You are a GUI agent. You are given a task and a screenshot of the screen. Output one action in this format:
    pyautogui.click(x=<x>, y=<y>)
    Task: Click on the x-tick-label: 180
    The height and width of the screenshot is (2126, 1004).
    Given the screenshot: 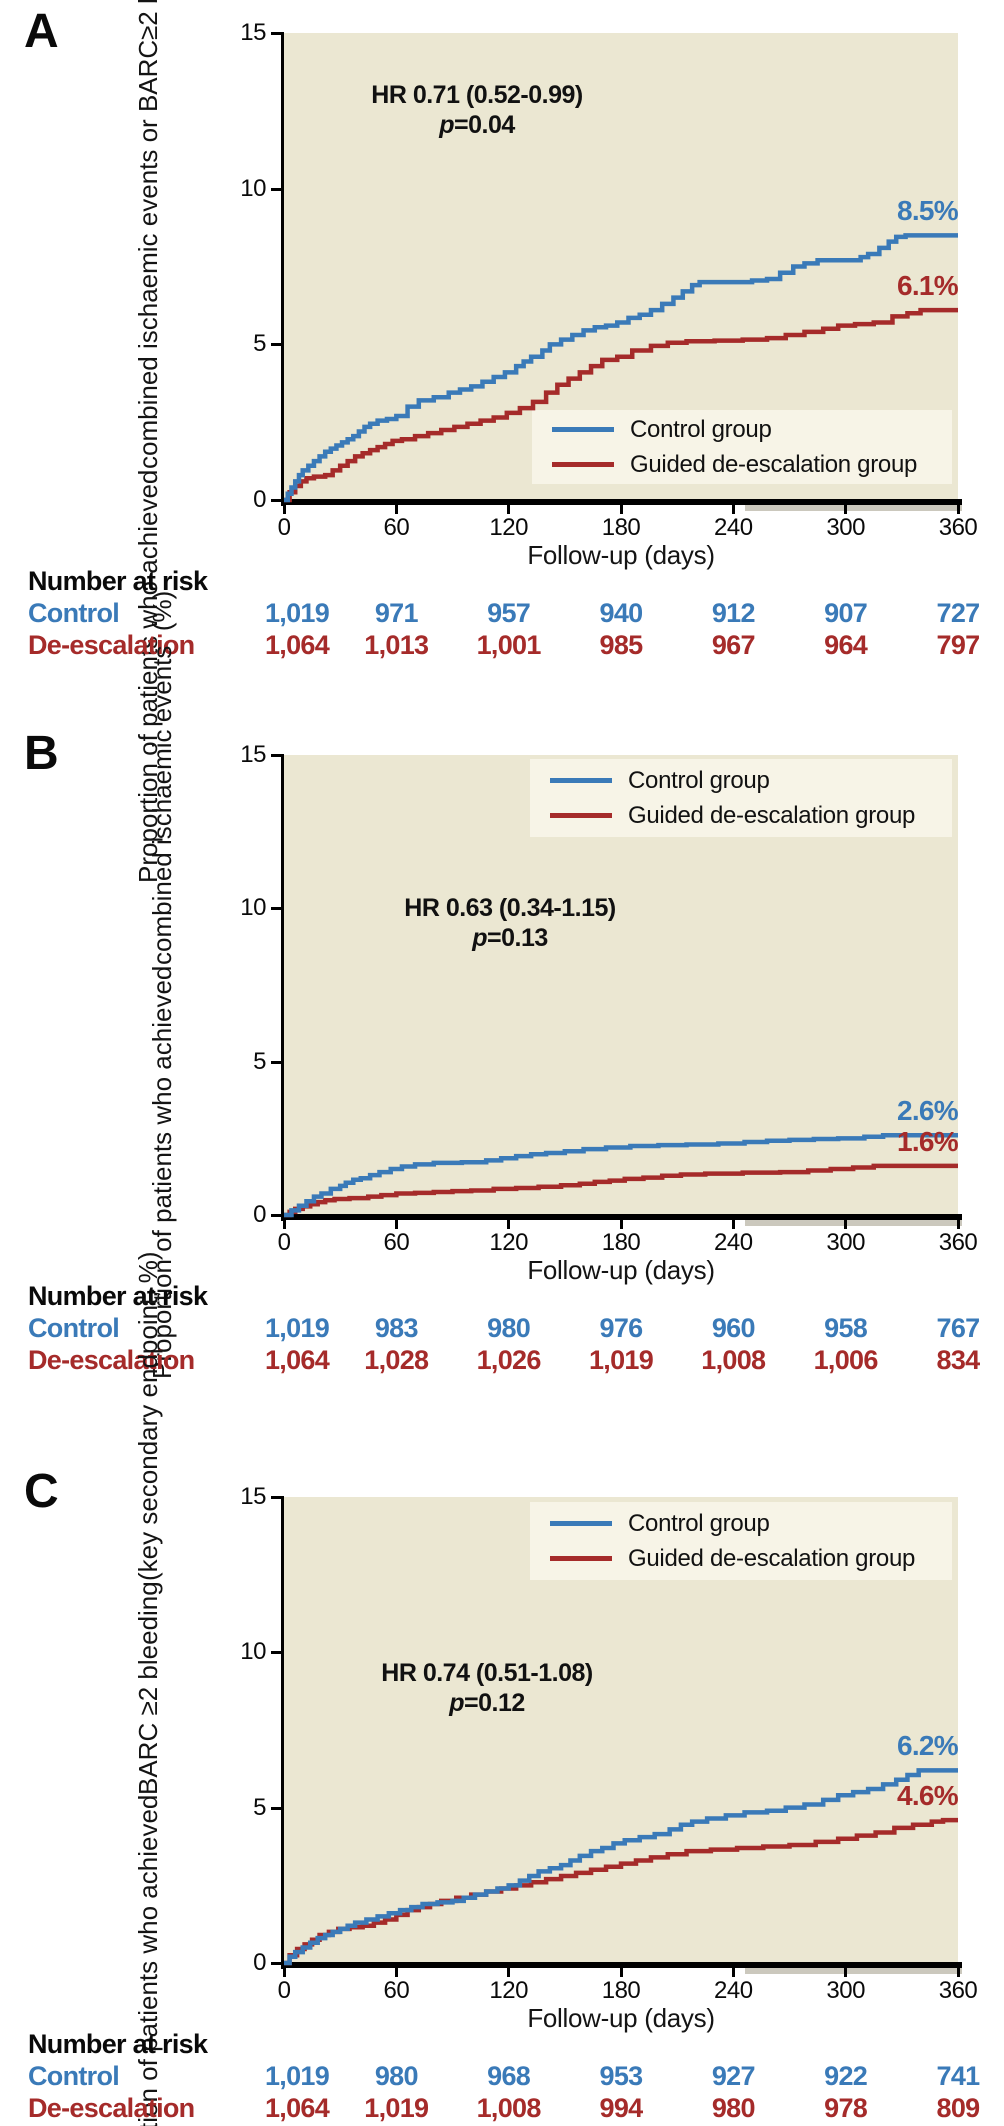 What is the action you would take?
    pyautogui.click(x=621, y=1242)
    